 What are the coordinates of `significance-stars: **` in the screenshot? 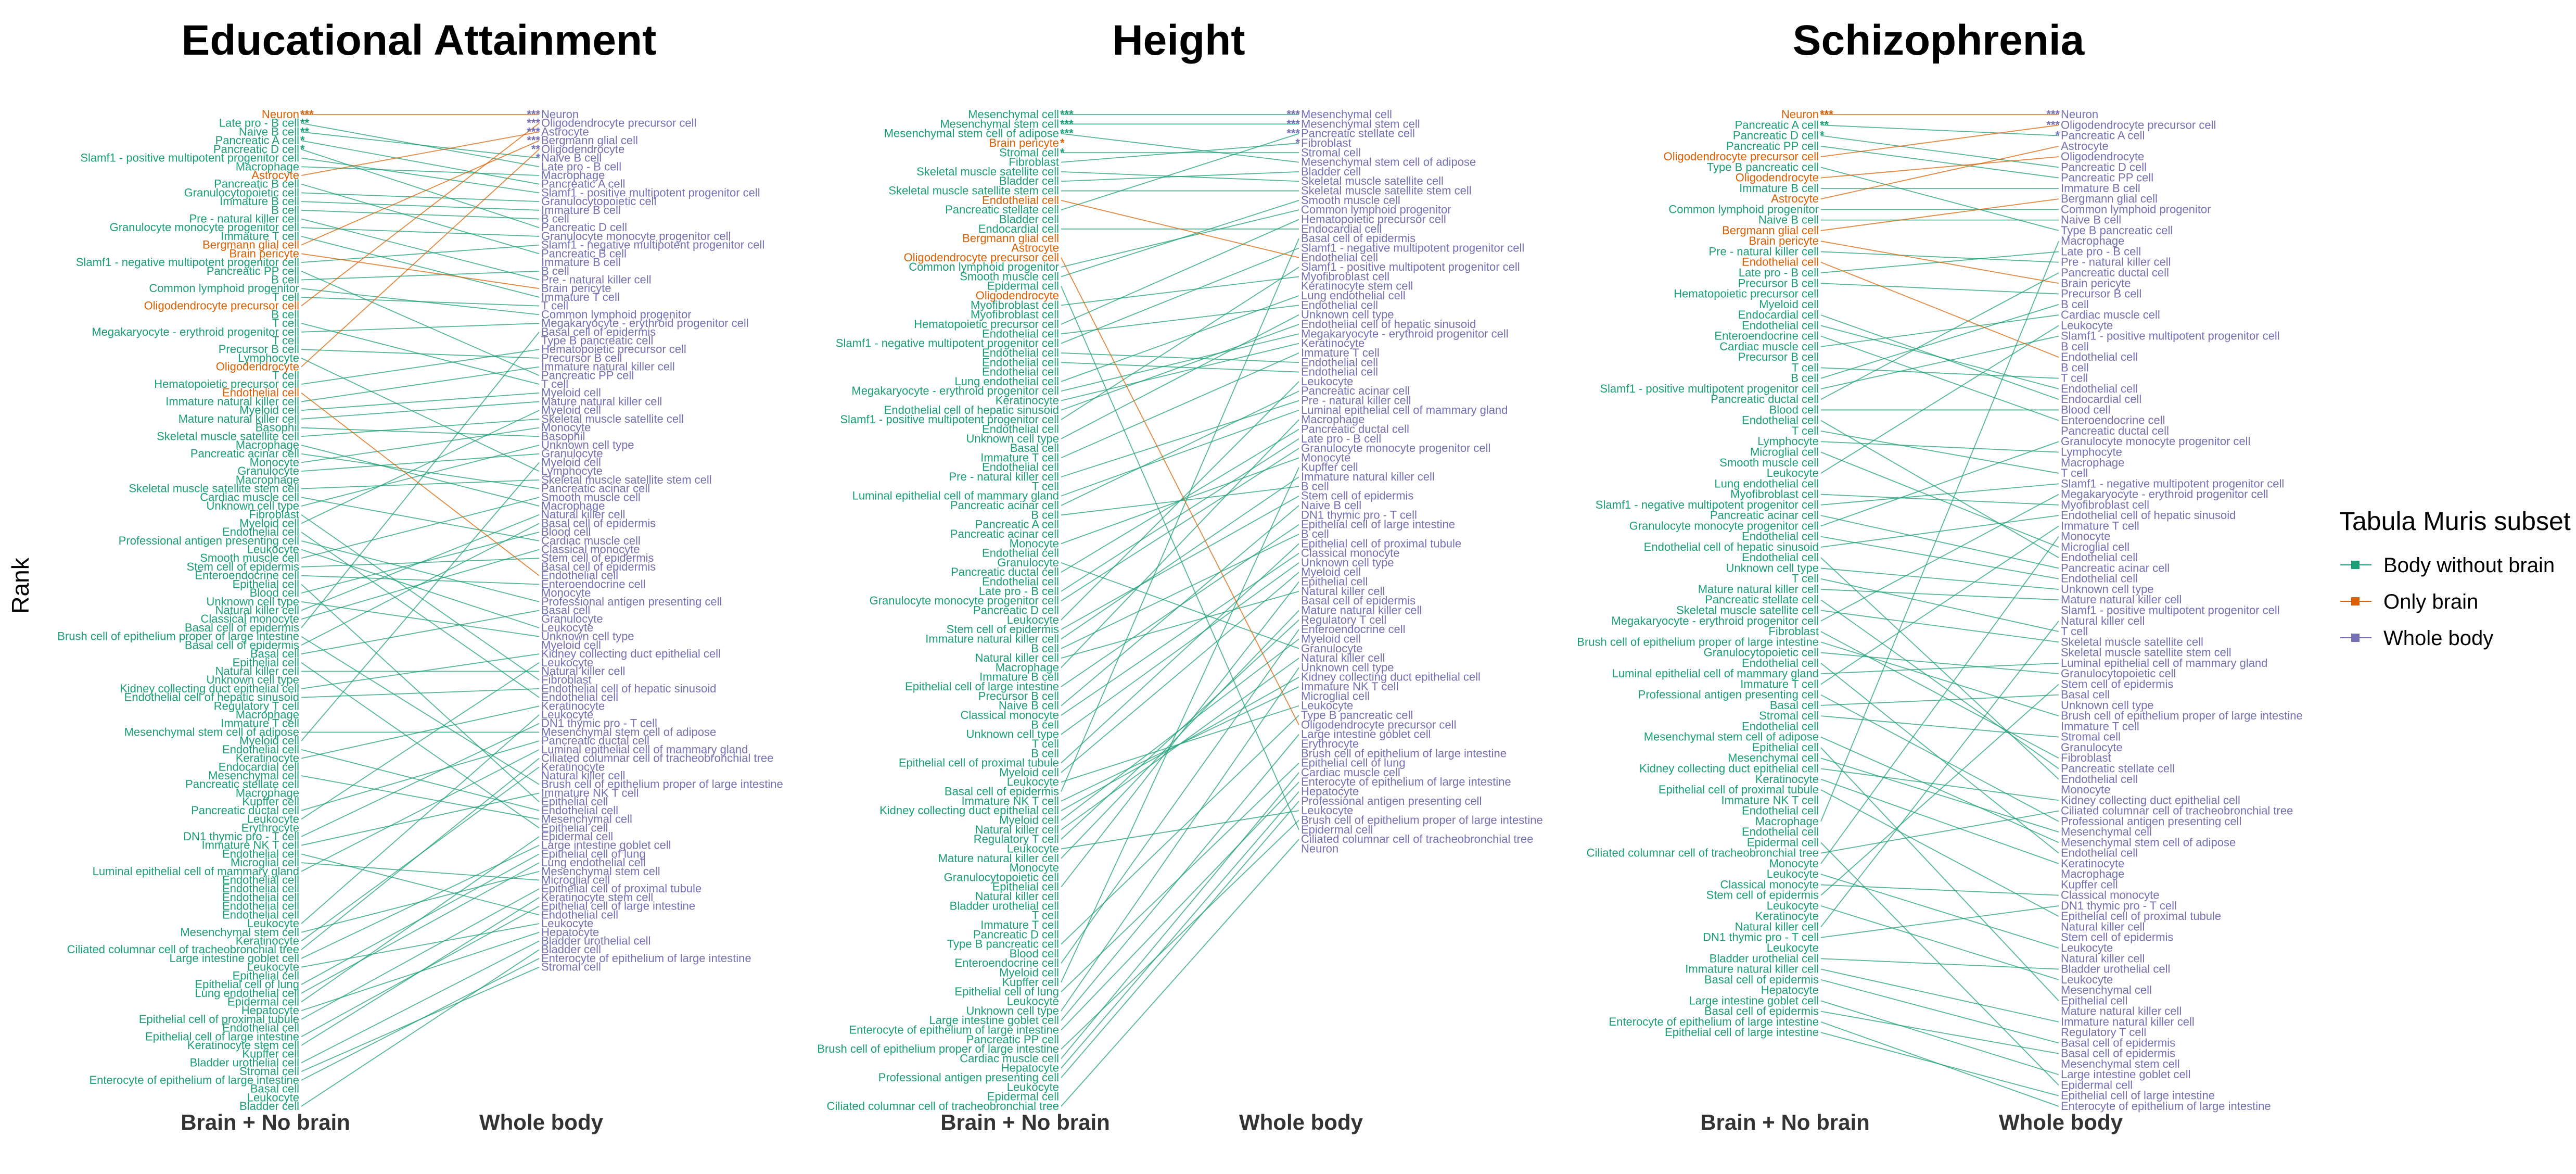 It's located at (536, 149).